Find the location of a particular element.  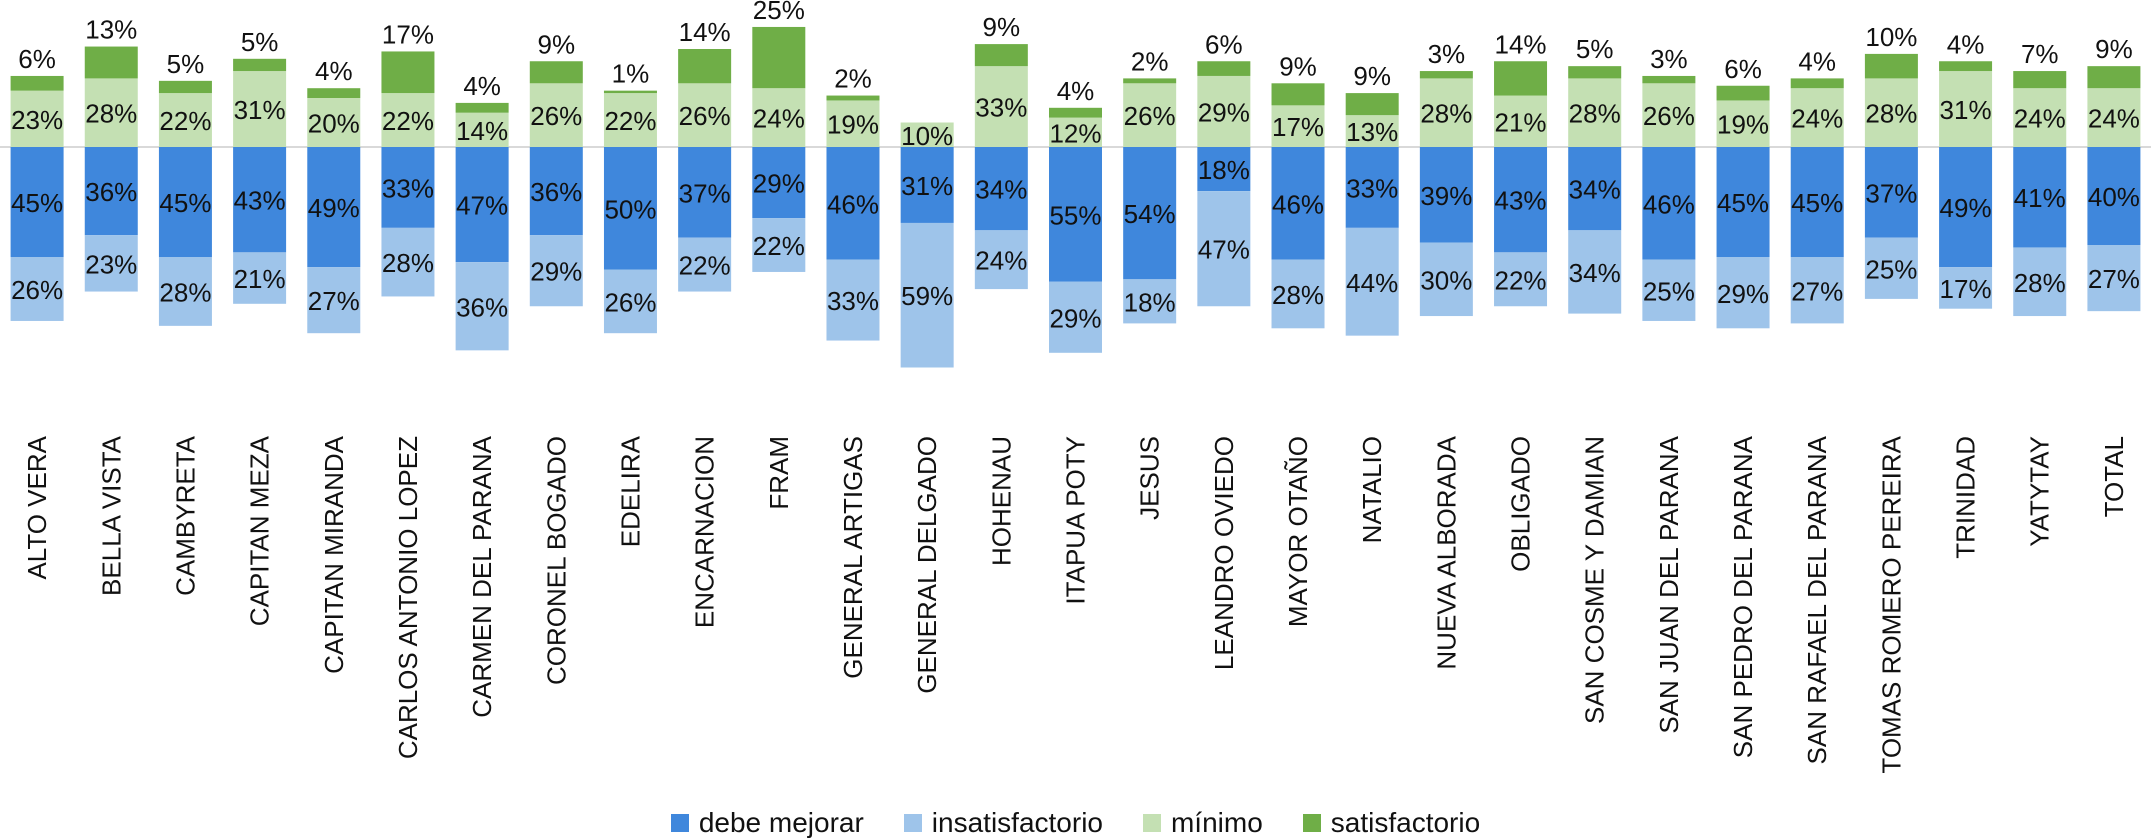

bar-group-natalio: 33% 44% 13% 9% is located at coordinates (1372, 198).